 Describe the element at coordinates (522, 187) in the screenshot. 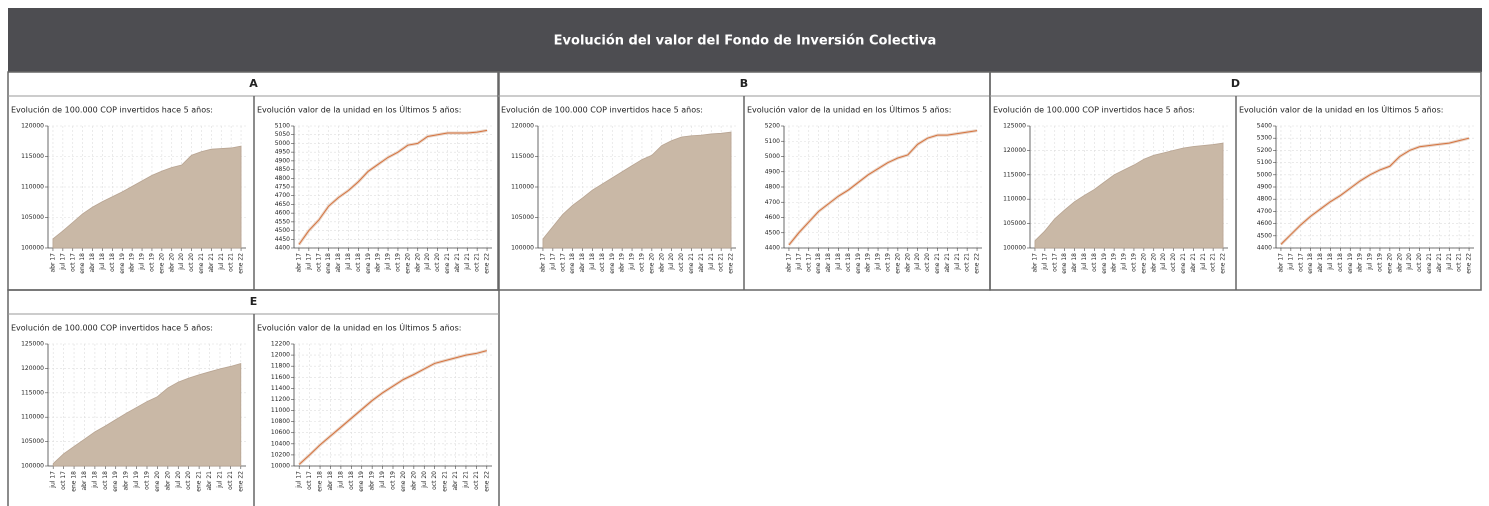

I see `y-tick-label: 110000` at that location.